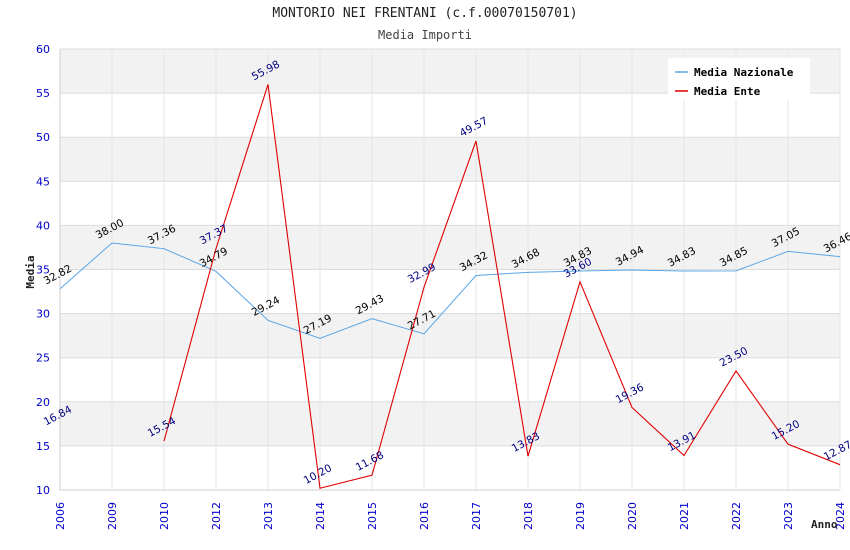 This screenshot has height=550, width=850. What do you see at coordinates (216, 516) in the screenshot?
I see `x-tick-label: 2012` at bounding box center [216, 516].